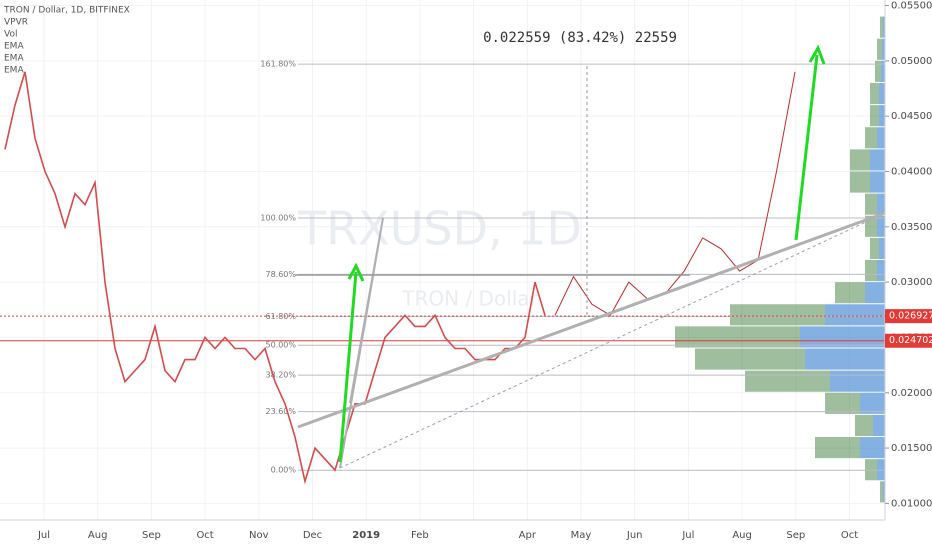 Image resolution: width=932 pixels, height=550 pixels. What do you see at coordinates (634, 535) in the screenshot?
I see `x-tick-label: Jun` at bounding box center [634, 535].